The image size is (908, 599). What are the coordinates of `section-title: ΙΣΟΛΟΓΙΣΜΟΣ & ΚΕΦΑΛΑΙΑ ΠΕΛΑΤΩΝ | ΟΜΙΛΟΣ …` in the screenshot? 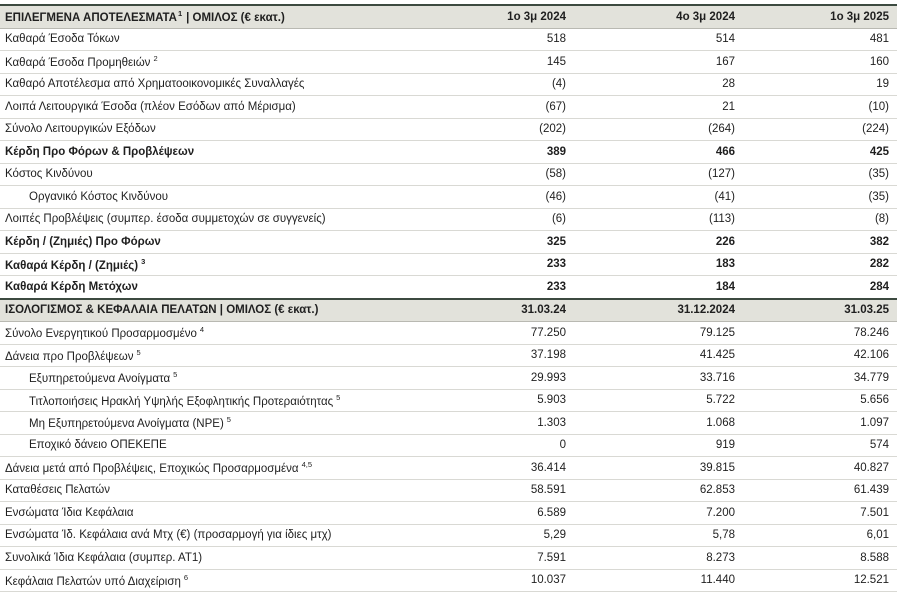 It's located at (162, 310).